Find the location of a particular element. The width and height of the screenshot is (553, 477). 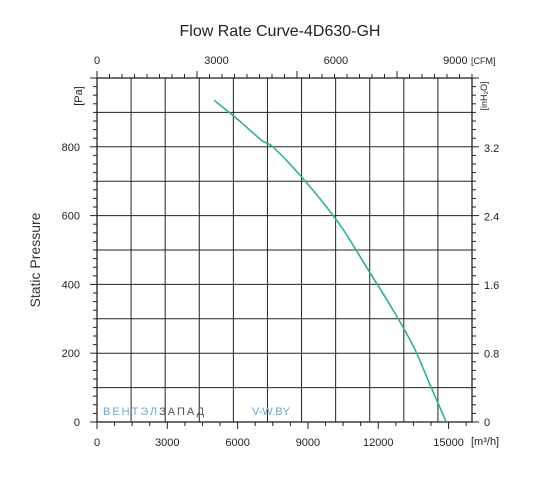

y-tick-labels: 0 200 400 600 800 is located at coordinates (71, 285).